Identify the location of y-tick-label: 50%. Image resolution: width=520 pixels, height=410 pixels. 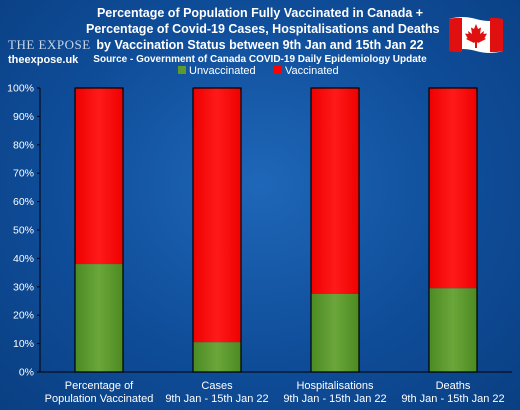
(23, 231).